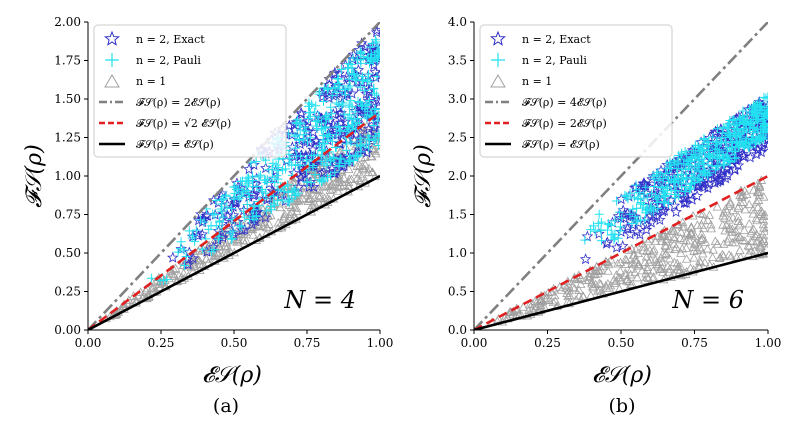 The width and height of the screenshot is (797, 439). Describe the element at coordinates (67, 330) in the screenshot. I see `y-tick-label: 0.00` at that location.